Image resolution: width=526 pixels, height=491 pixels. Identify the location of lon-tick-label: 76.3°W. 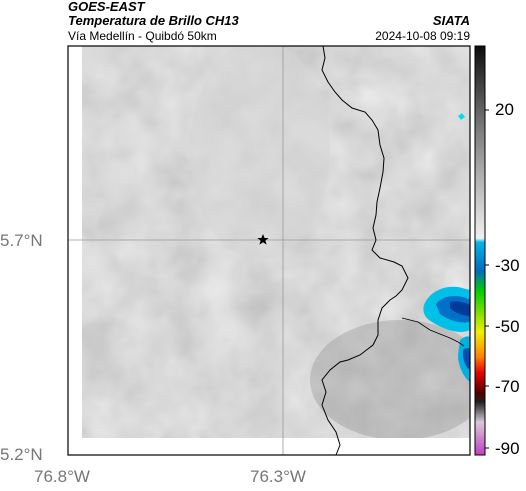
(278, 476).